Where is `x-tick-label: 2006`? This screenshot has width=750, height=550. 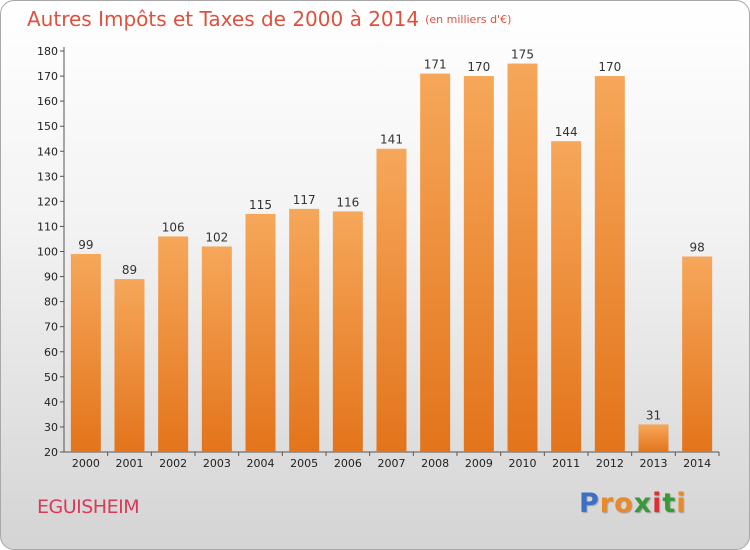
x-tick-label: 2006 is located at coordinates (348, 463).